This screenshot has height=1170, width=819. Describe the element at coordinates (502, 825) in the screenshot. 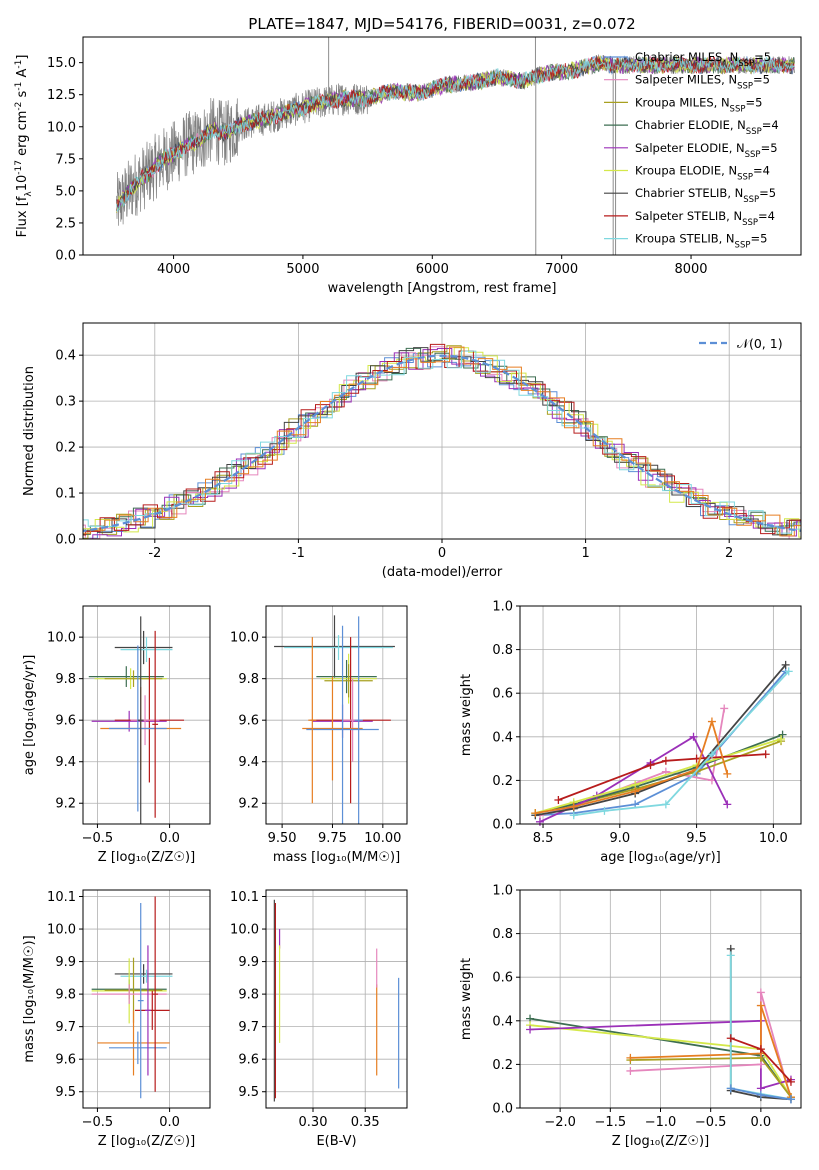

I see `y-tick-label: 0.0` at that location.